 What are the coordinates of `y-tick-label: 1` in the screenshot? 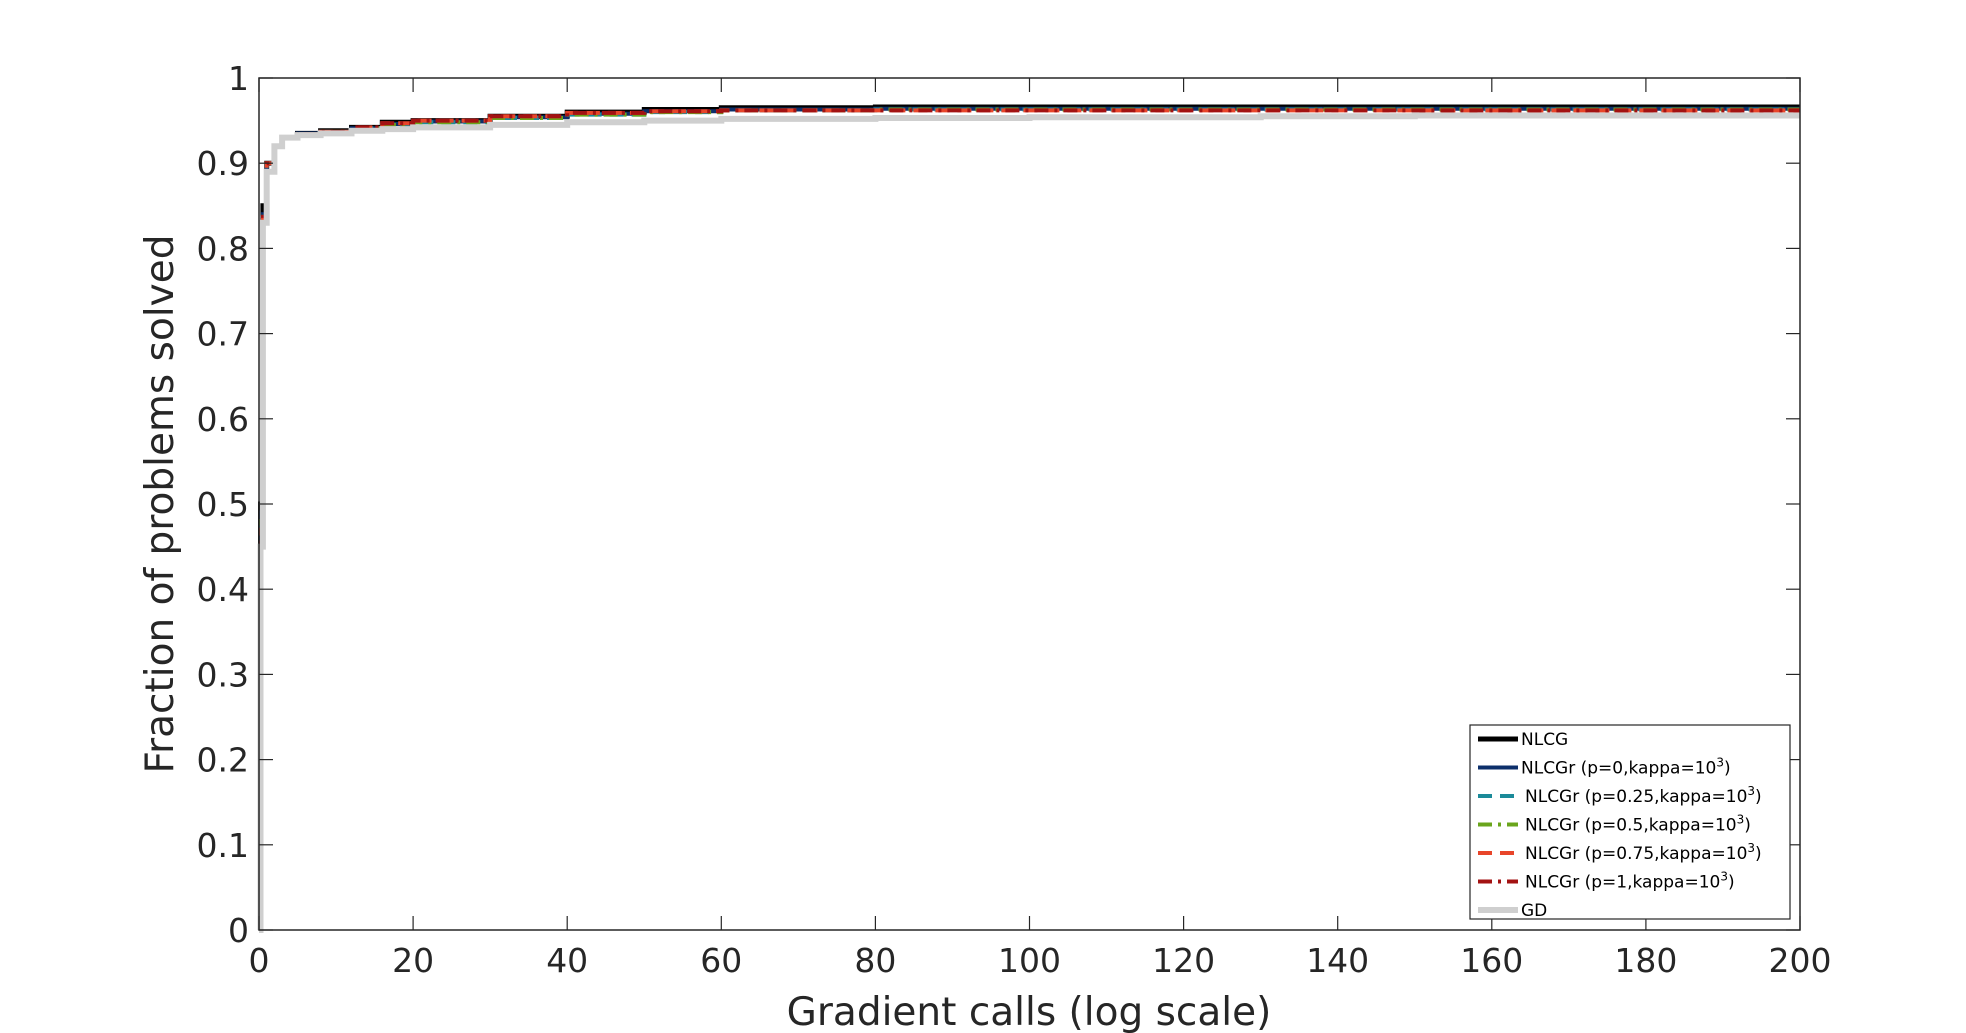 It's located at (238, 78).